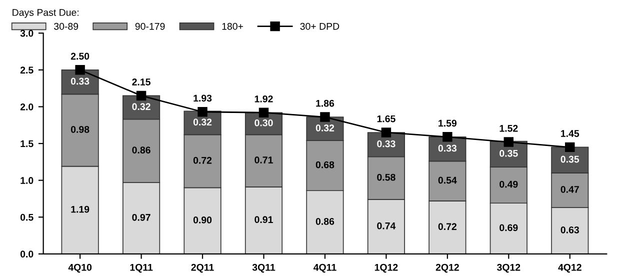  What do you see at coordinates (80, 209) in the screenshot?
I see `data-label: 1.19` at bounding box center [80, 209].